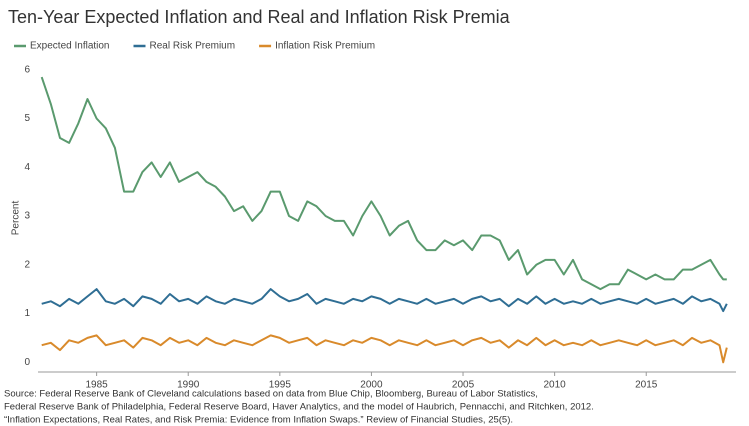 Image resolution: width=749 pixels, height=426 pixels. What do you see at coordinates (555, 385) in the screenshot?
I see `x-tick-label: 2010` at bounding box center [555, 385].